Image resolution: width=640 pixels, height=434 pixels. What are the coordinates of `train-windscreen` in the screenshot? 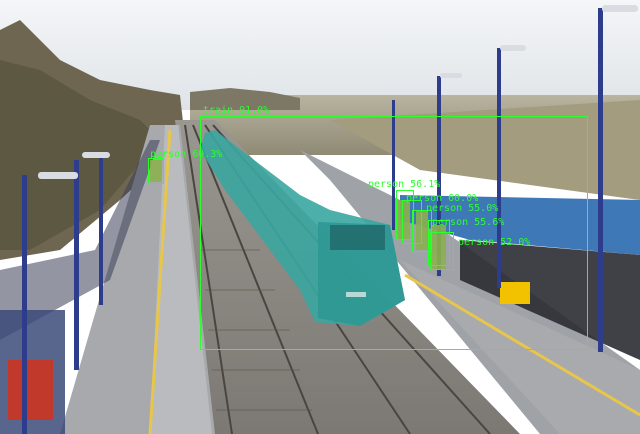 It's located at (357, 237).